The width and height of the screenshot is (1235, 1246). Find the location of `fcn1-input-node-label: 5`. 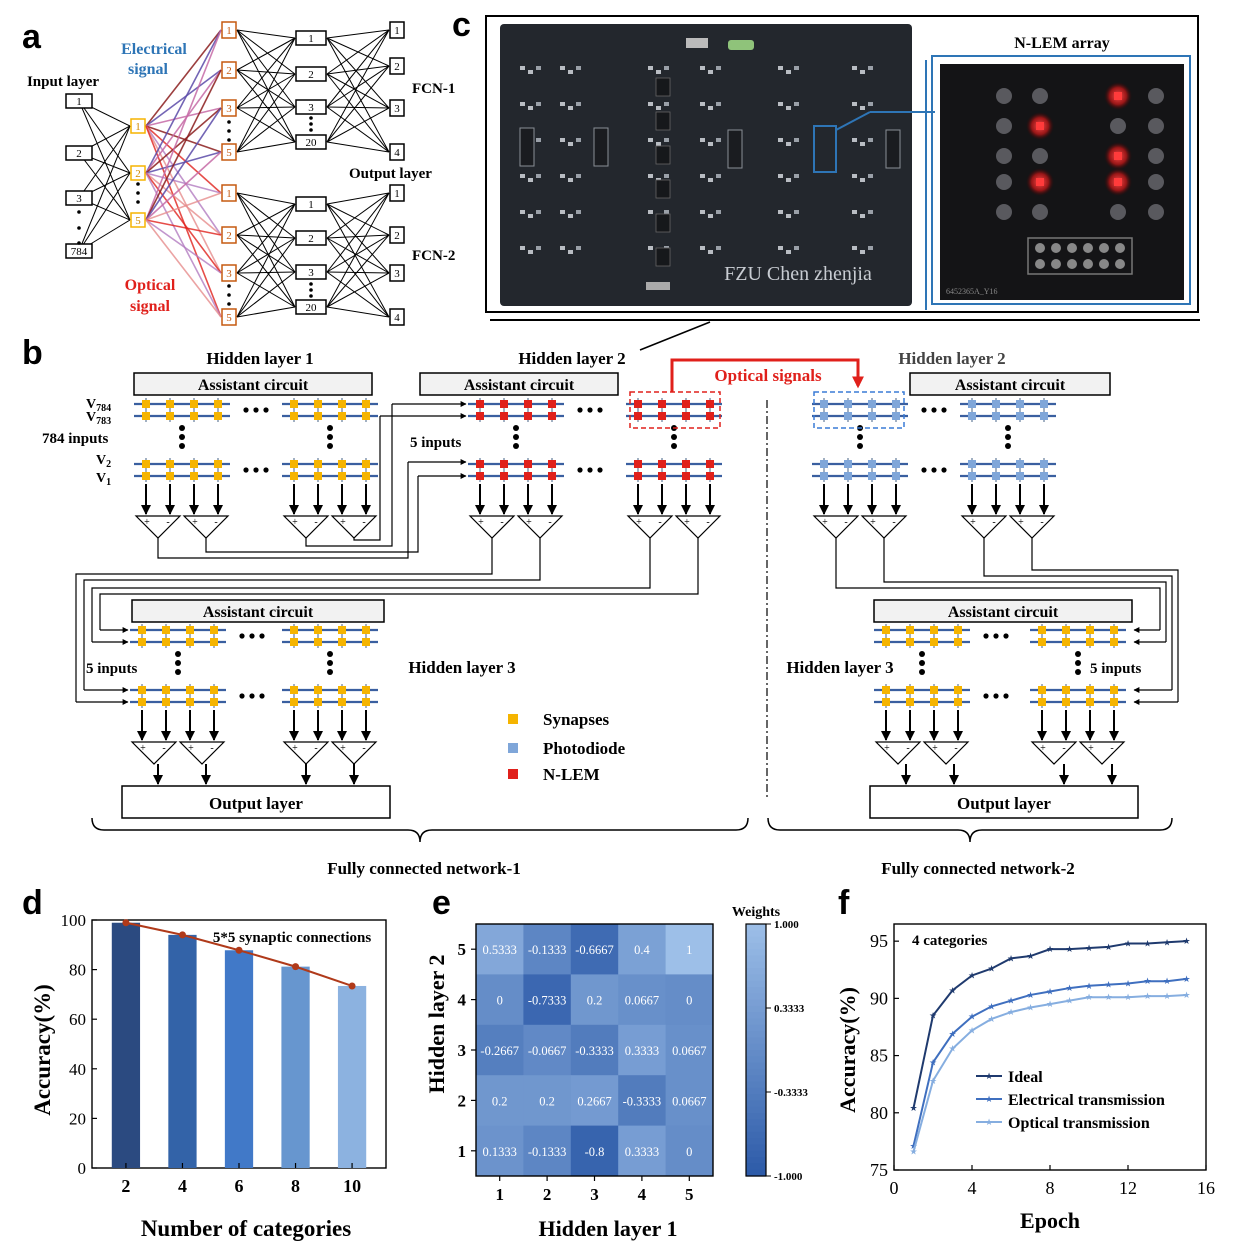

fcn1-input-node-label: 5 is located at coordinates (229, 153).